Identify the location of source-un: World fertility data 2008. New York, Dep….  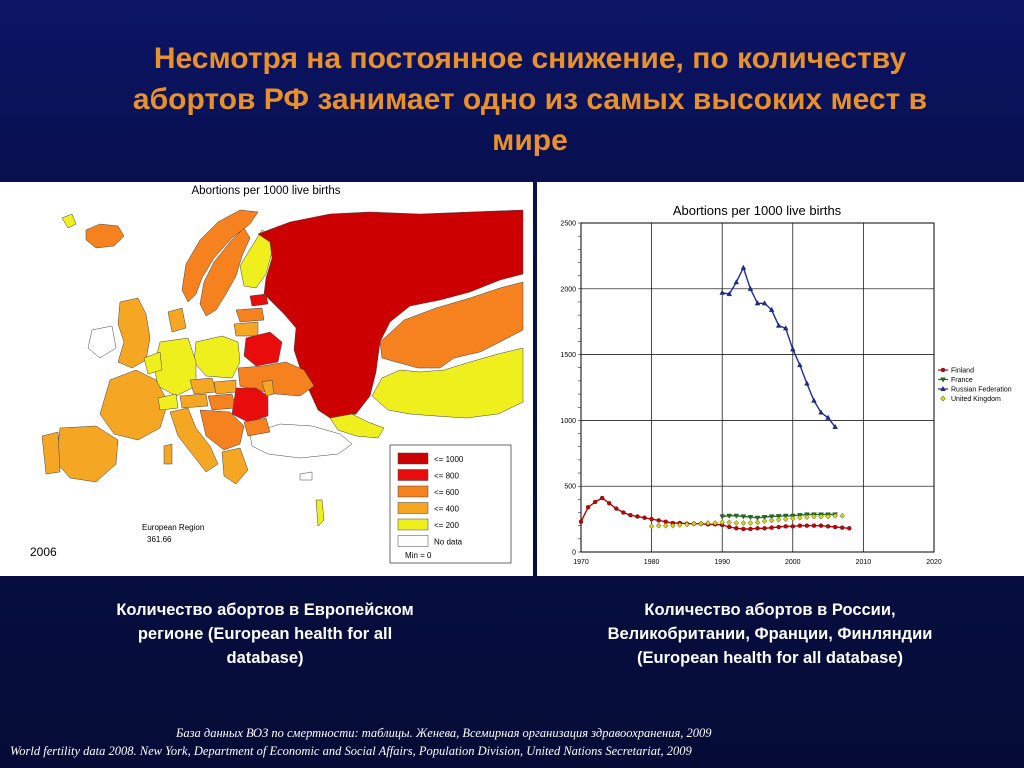
(351, 751).